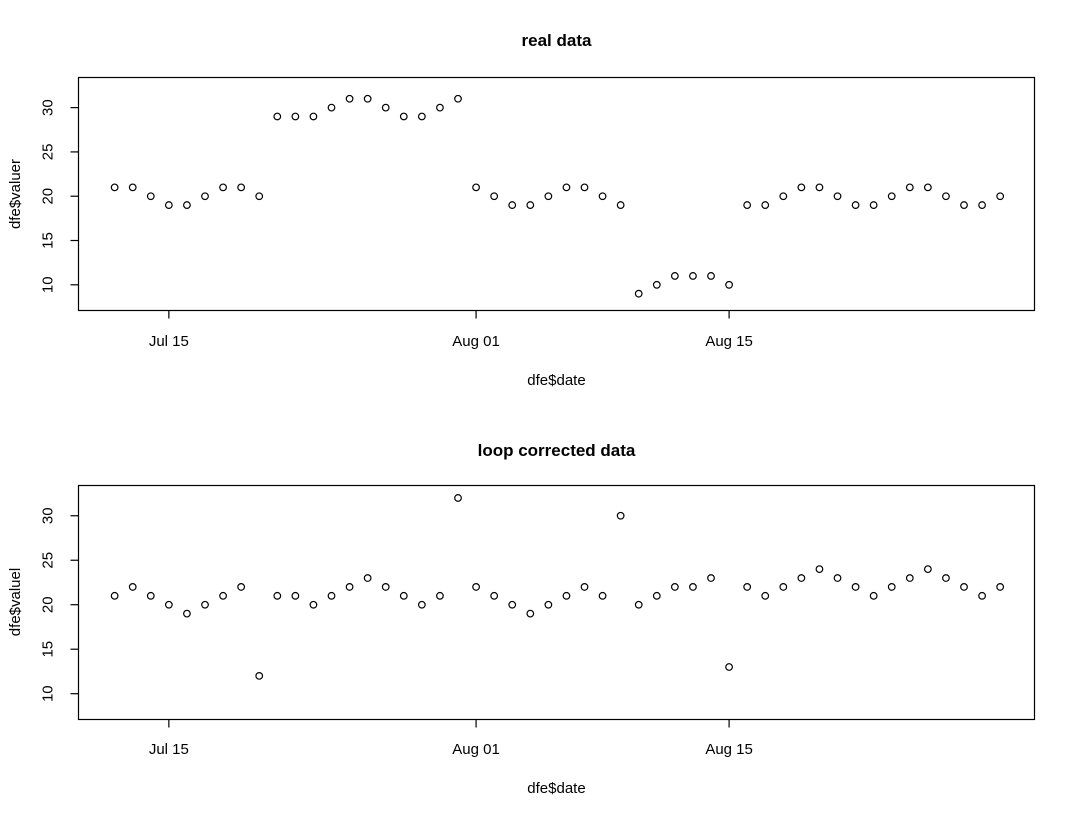 Image resolution: width=1075 pixels, height=818 pixels. Describe the element at coordinates (48, 693) in the screenshot. I see `y-axis-tick-label: 10` at that location.